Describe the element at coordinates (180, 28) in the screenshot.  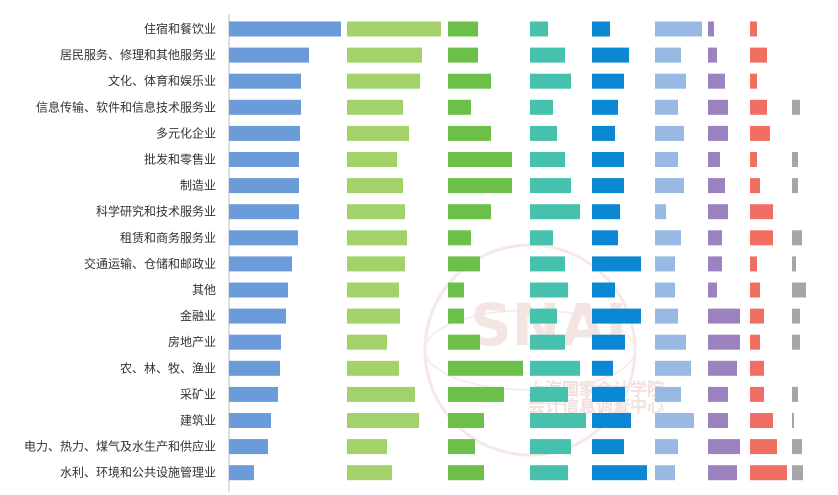
I see `category-label: 住宿和餐饮业` at that location.